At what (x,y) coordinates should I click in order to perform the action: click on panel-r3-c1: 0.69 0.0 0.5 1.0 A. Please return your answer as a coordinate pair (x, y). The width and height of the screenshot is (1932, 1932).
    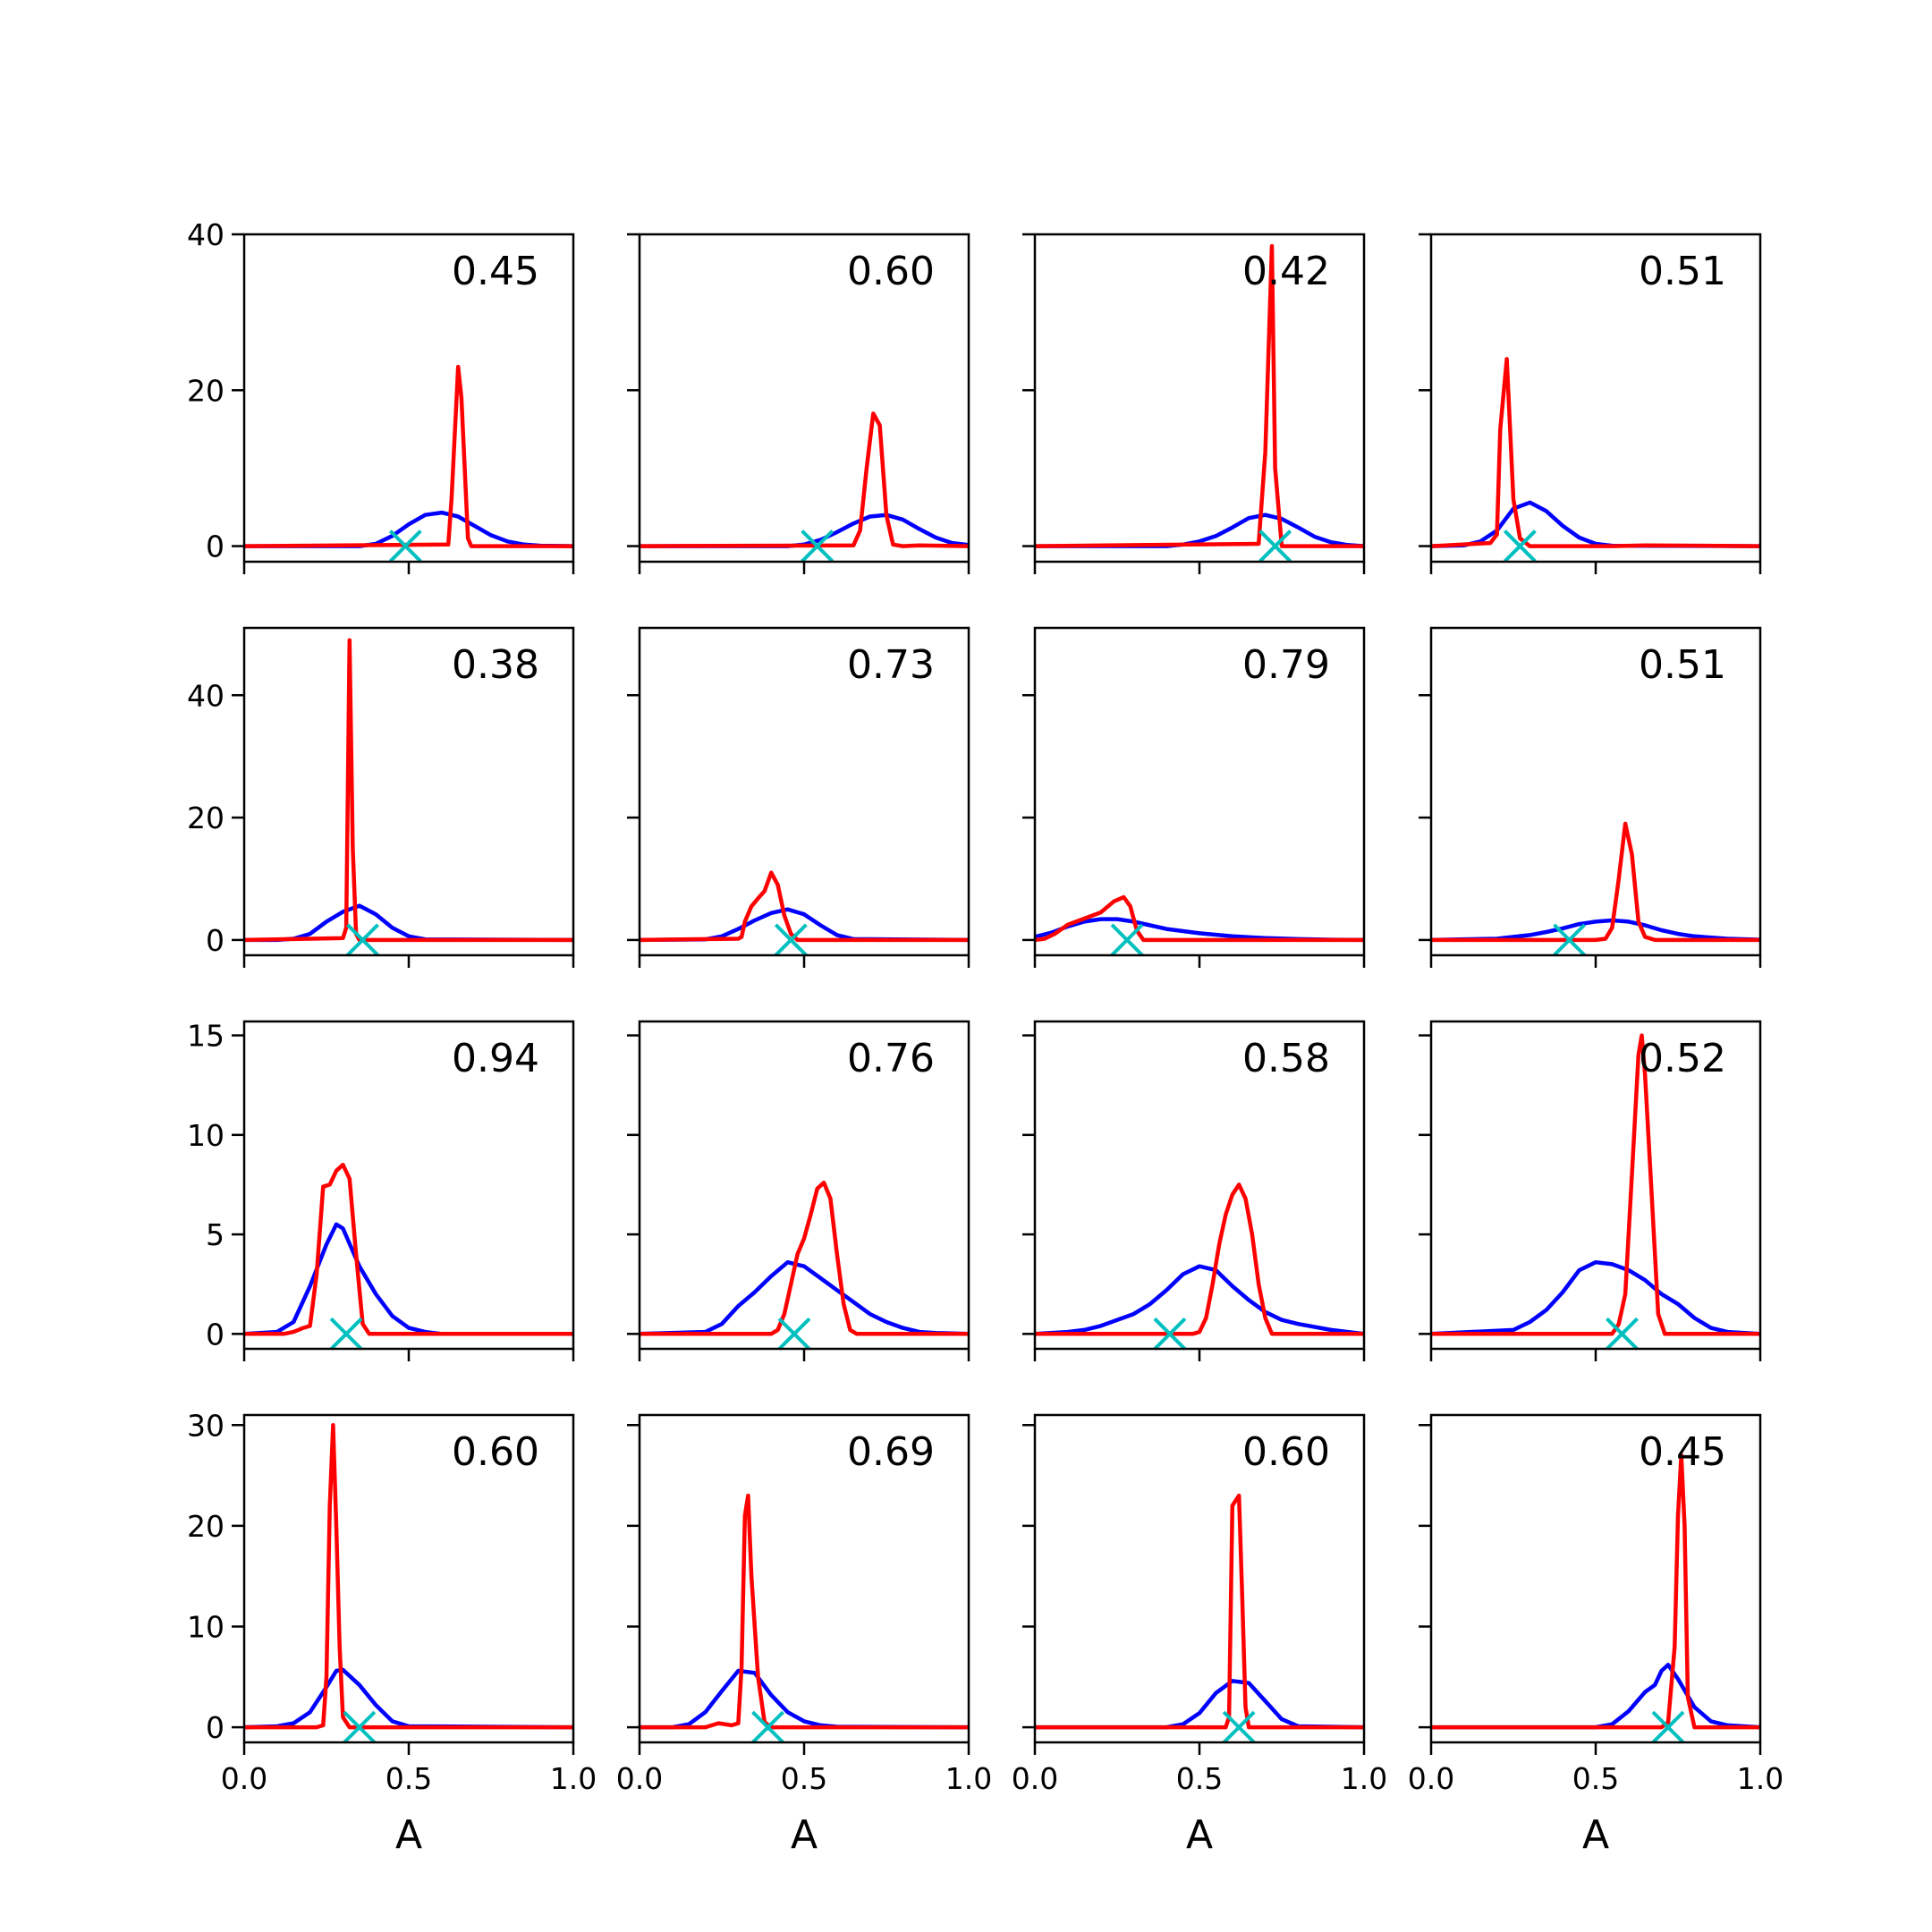
    Looking at the image, I should click on (804, 1635).